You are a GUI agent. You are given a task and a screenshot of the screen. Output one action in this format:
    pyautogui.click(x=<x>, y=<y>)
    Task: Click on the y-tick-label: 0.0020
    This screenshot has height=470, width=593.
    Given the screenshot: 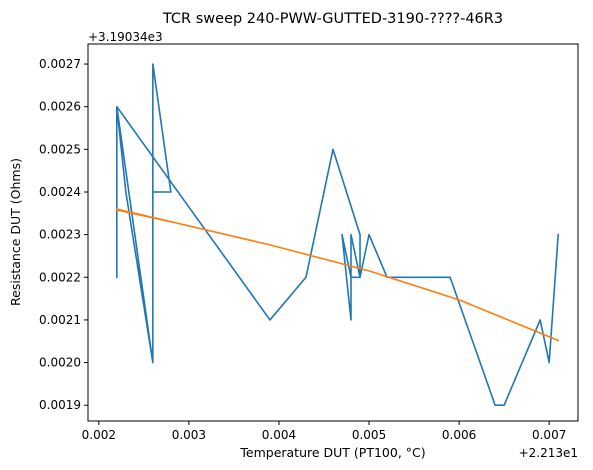 What is the action you would take?
    pyautogui.click(x=60, y=363)
    